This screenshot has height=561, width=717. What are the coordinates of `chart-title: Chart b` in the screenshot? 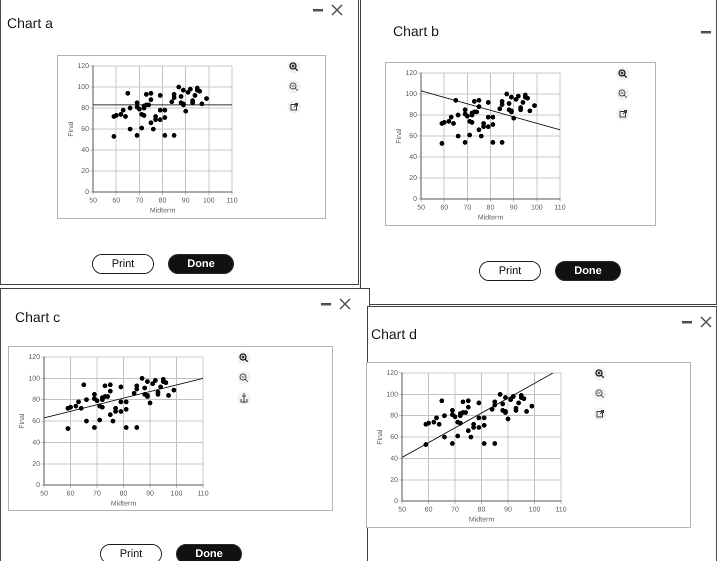 It's located at (416, 31).